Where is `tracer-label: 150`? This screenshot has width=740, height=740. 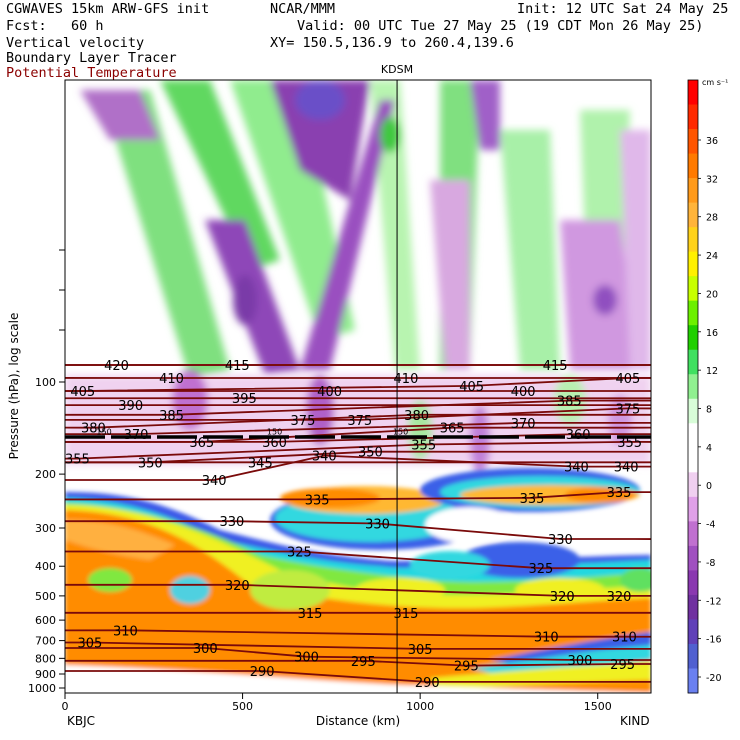
tracer-label: 150 is located at coordinates (103, 431).